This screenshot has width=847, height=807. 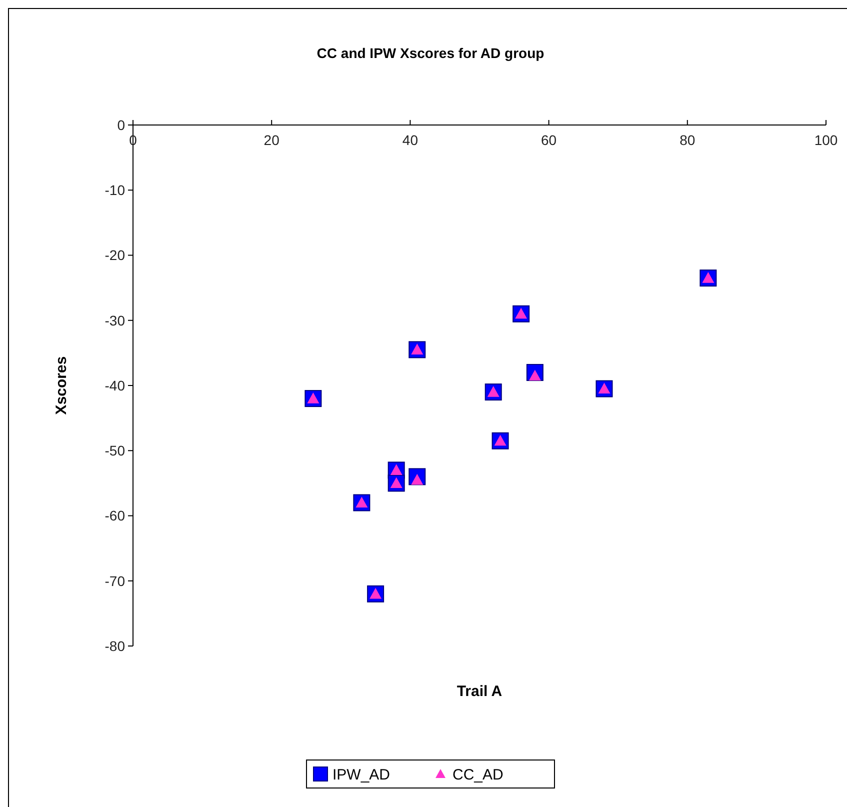 What do you see at coordinates (410, 140) in the screenshot?
I see `x-tick-label: 40` at bounding box center [410, 140].